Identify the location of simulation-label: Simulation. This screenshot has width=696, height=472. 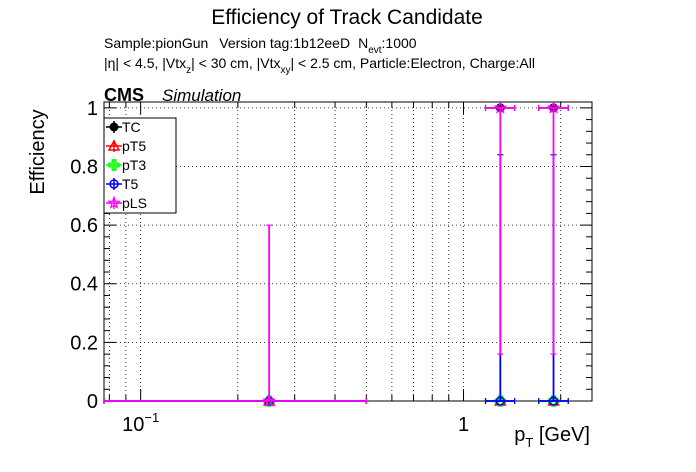
(201, 95).